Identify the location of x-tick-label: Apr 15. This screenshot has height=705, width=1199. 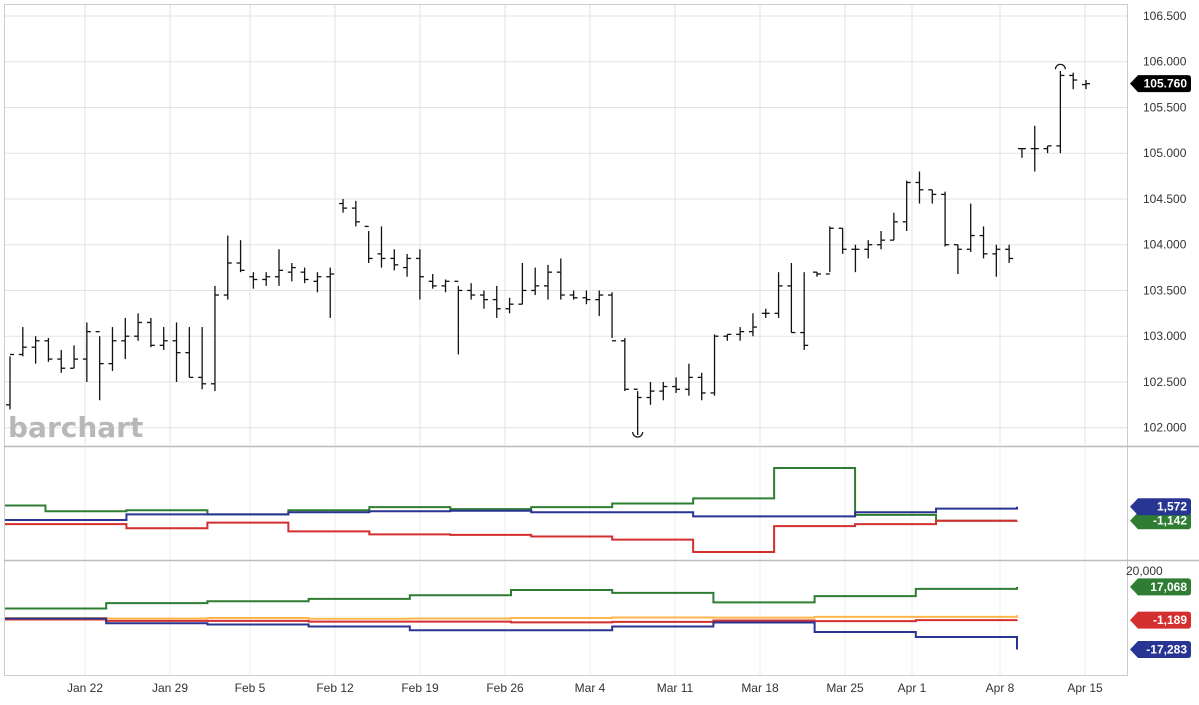
(1085, 688).